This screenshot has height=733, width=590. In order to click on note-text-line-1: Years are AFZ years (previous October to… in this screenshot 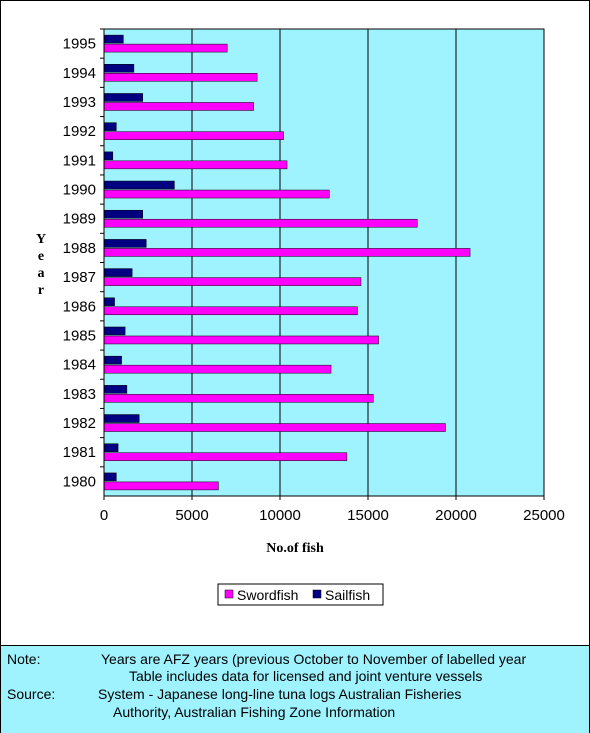, I will do `click(314, 659)`.